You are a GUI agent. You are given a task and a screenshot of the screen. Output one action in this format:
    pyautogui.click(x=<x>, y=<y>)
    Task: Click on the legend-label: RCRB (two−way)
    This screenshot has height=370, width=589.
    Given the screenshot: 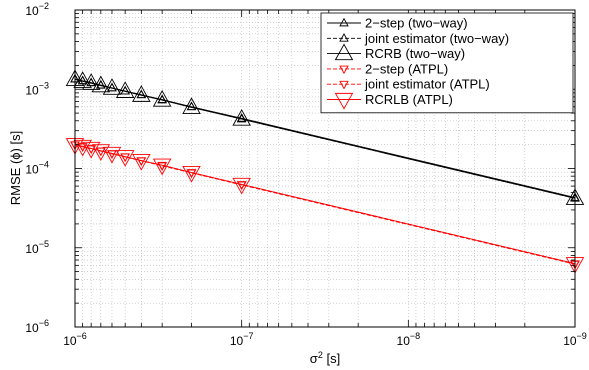 What is the action you would take?
    pyautogui.click(x=415, y=53)
    